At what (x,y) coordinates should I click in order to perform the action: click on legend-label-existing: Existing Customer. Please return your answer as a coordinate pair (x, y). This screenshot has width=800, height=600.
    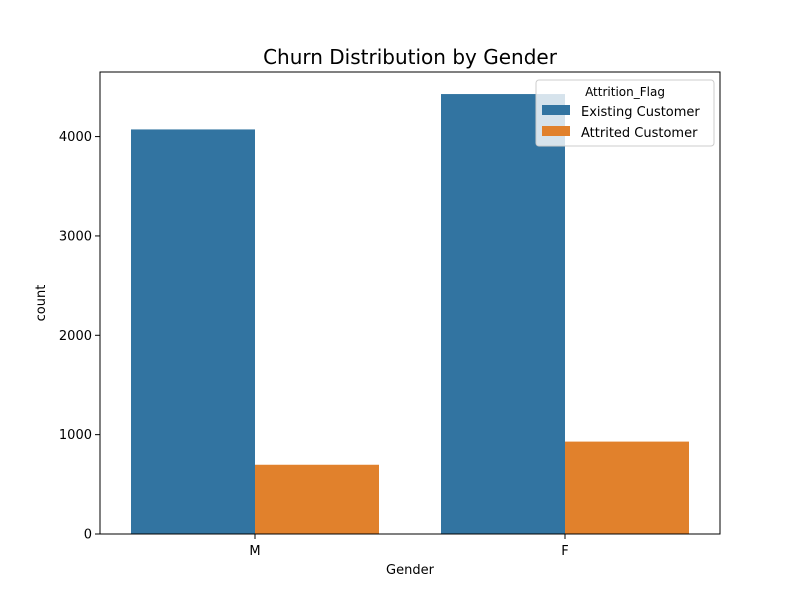
    Looking at the image, I should click on (640, 112).